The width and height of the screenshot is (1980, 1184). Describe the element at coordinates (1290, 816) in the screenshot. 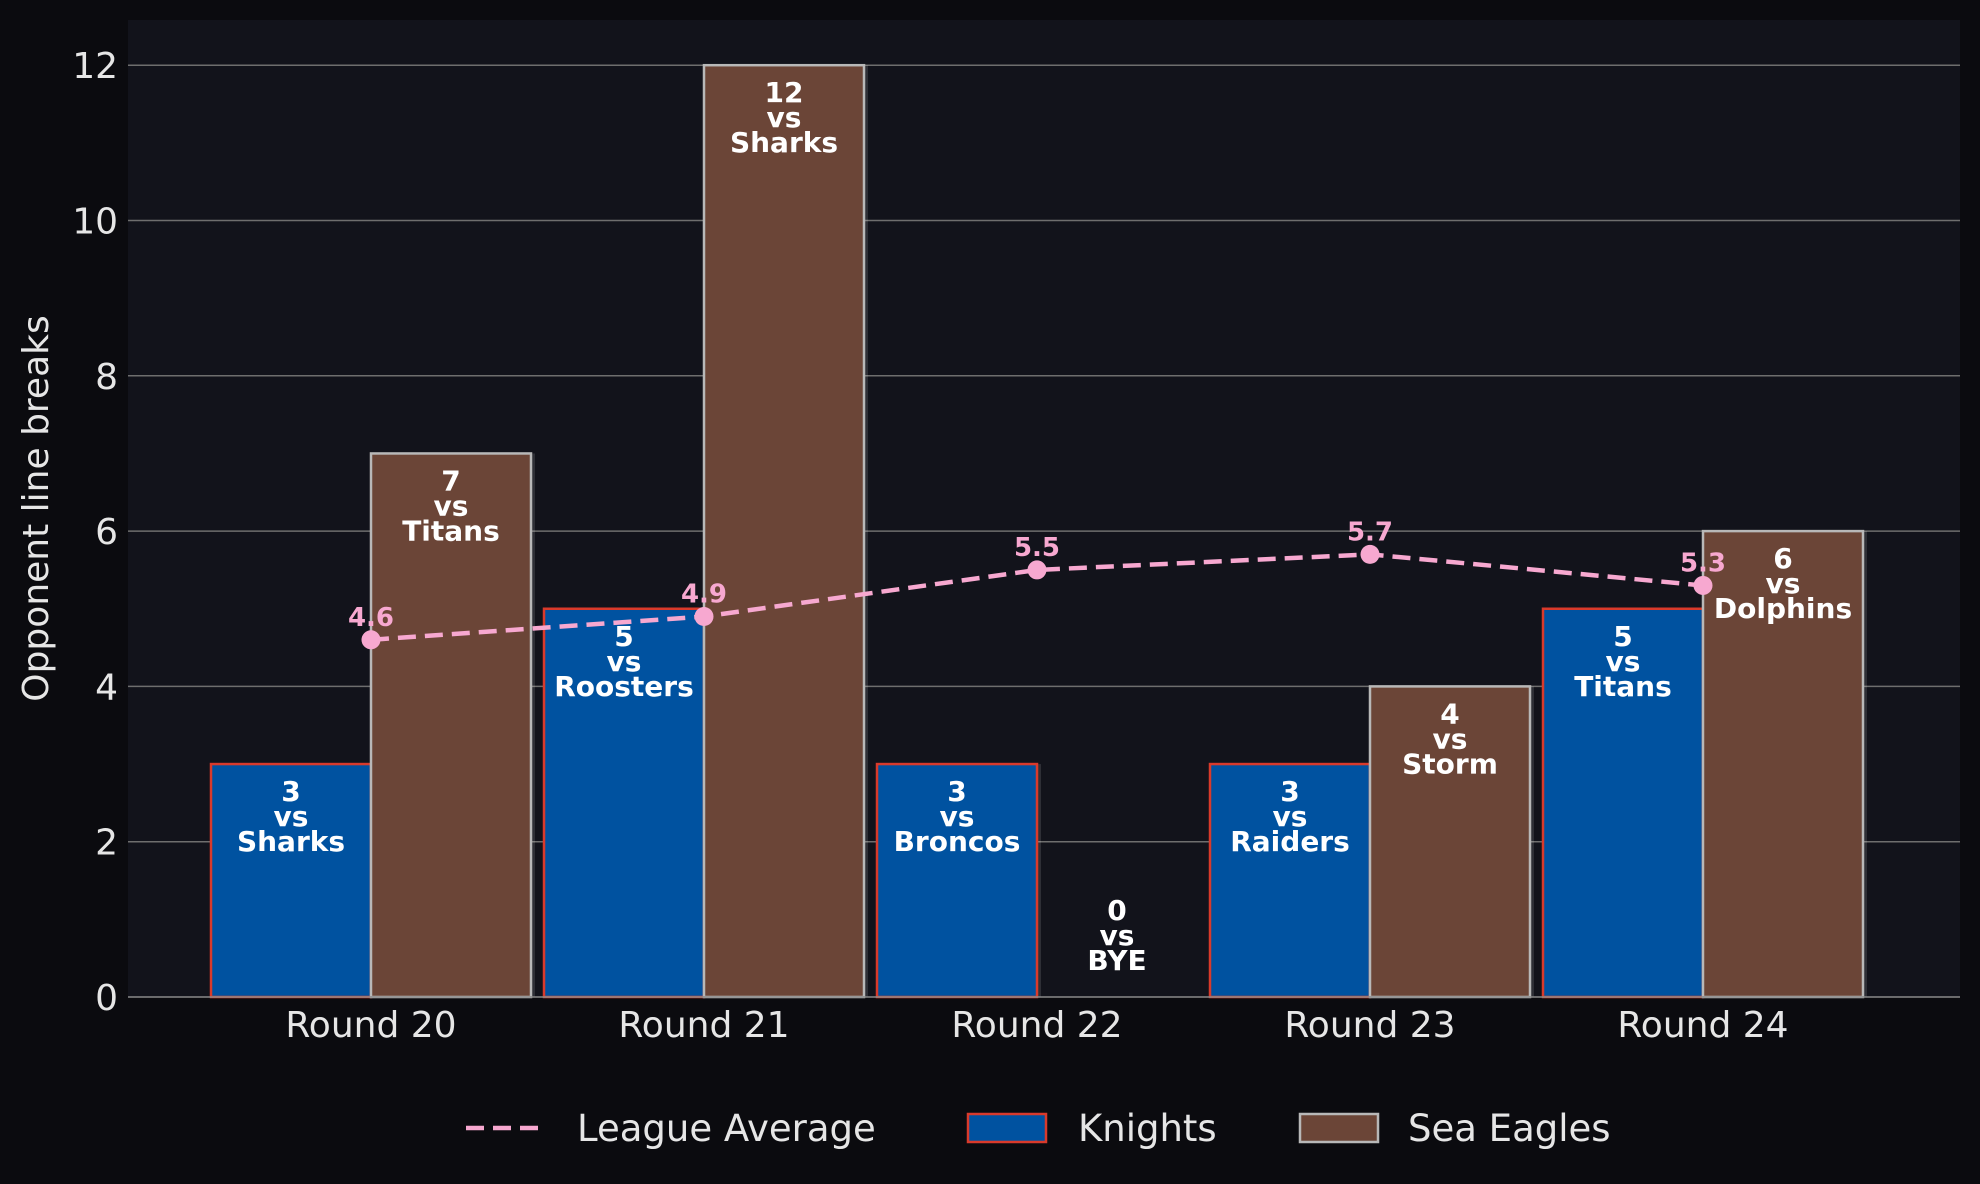

I see `bar-data-label: 3 vs Raiders` at that location.